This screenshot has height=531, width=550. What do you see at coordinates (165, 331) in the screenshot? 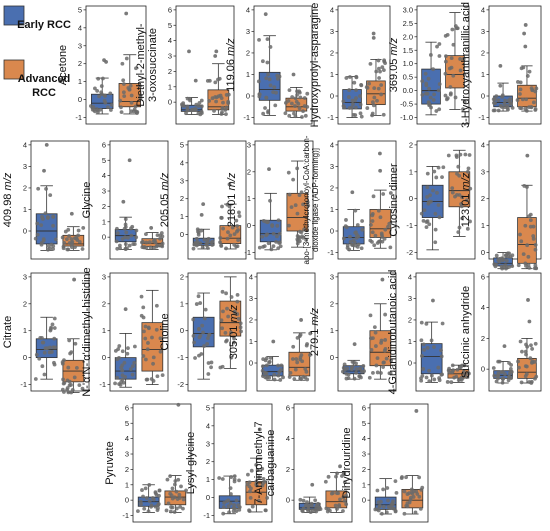
I see `y-axis-label: Choline` at bounding box center [165, 331].